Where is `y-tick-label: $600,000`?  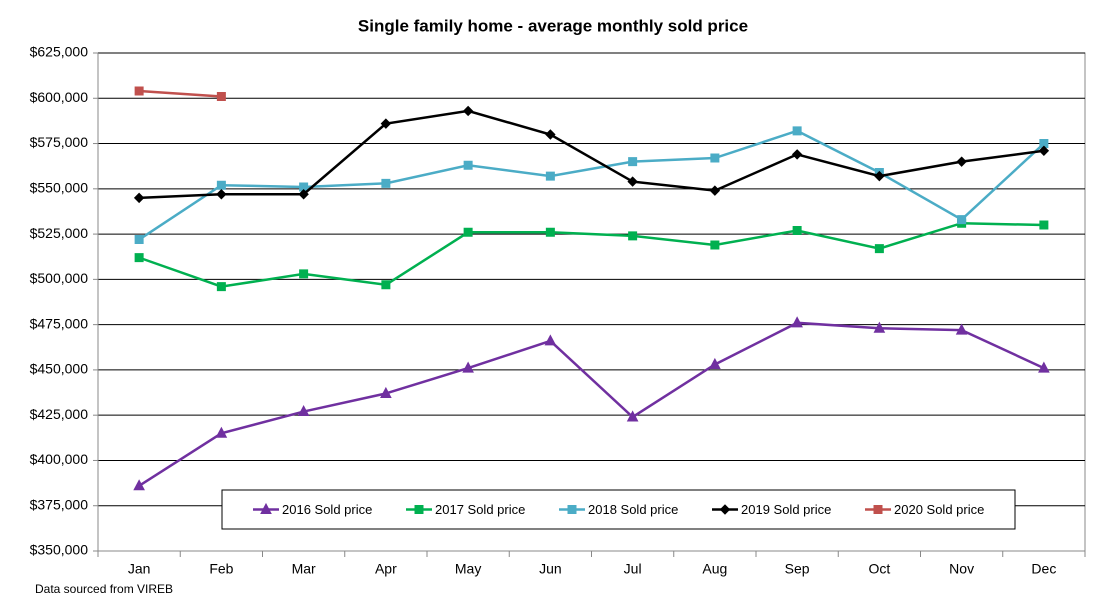
y-tick-label: $600,000 is located at coordinates (59, 97).